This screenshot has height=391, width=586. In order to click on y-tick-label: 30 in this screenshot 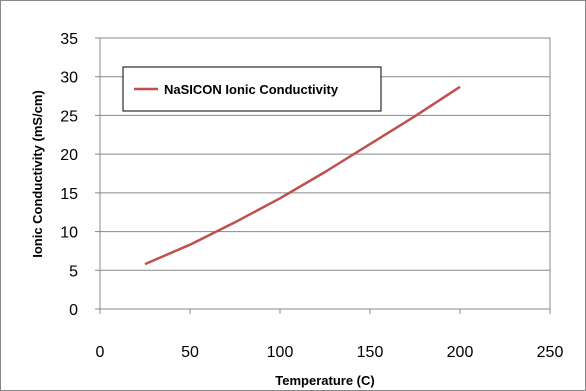, I will do `click(69, 78)`.